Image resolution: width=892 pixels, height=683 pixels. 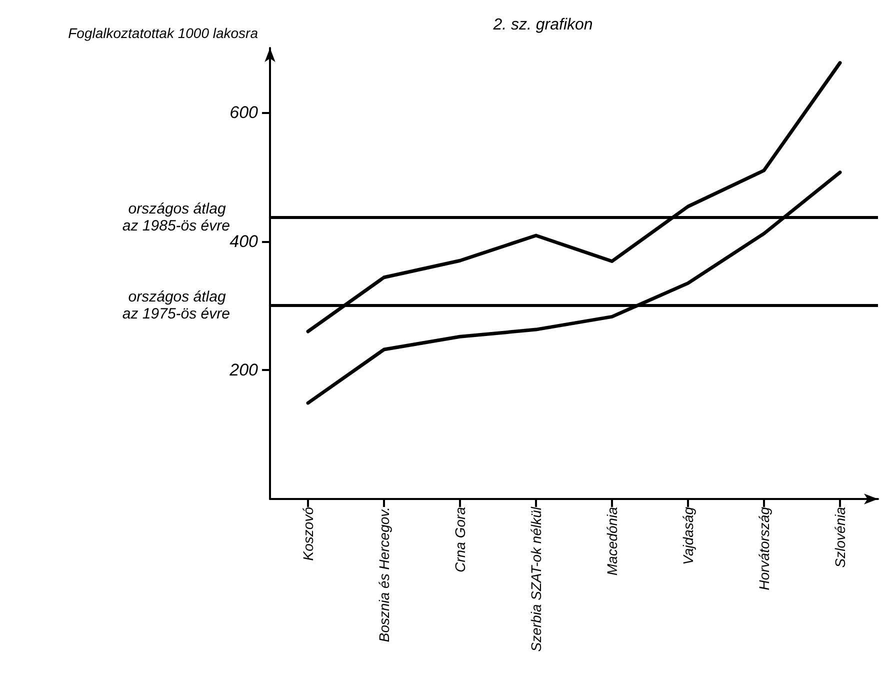 I want to click on x-tick-label: Vajdaság, so click(x=688, y=535).